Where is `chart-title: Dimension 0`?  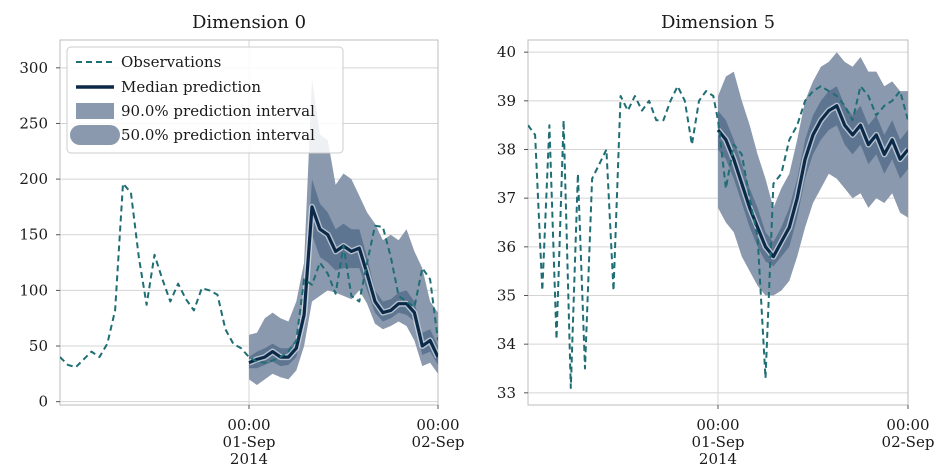 chart-title: Dimension 0 is located at coordinates (249, 22).